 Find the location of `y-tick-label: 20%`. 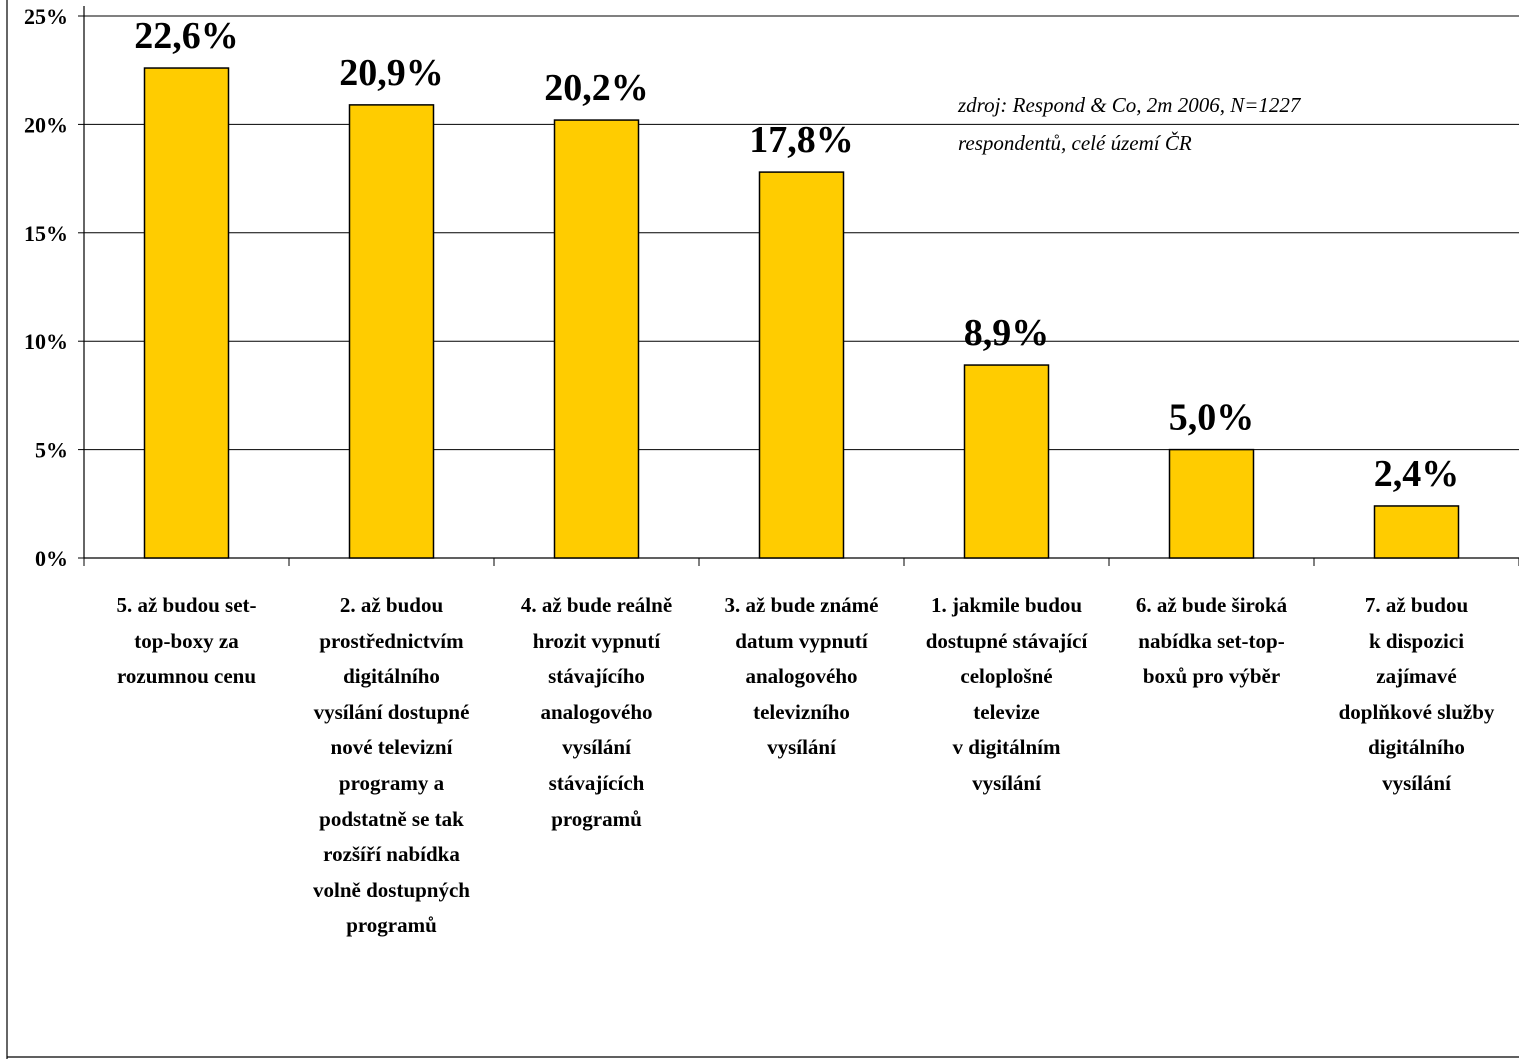

y-tick-label: 20% is located at coordinates (46, 124).